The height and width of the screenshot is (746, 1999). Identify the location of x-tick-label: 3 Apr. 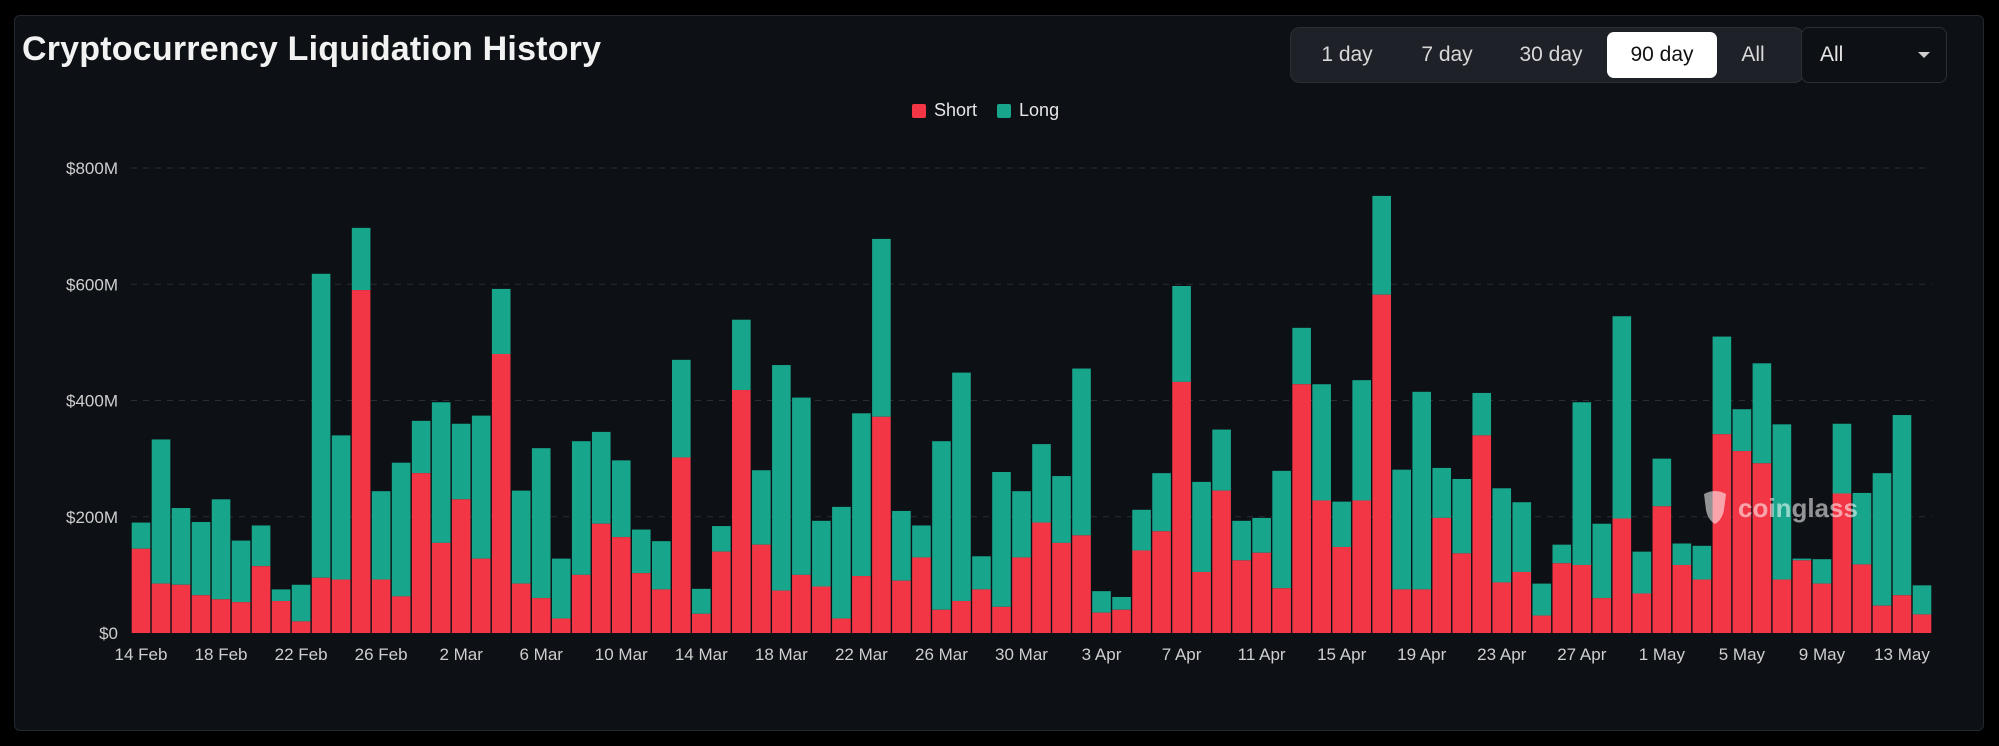
(1102, 654).